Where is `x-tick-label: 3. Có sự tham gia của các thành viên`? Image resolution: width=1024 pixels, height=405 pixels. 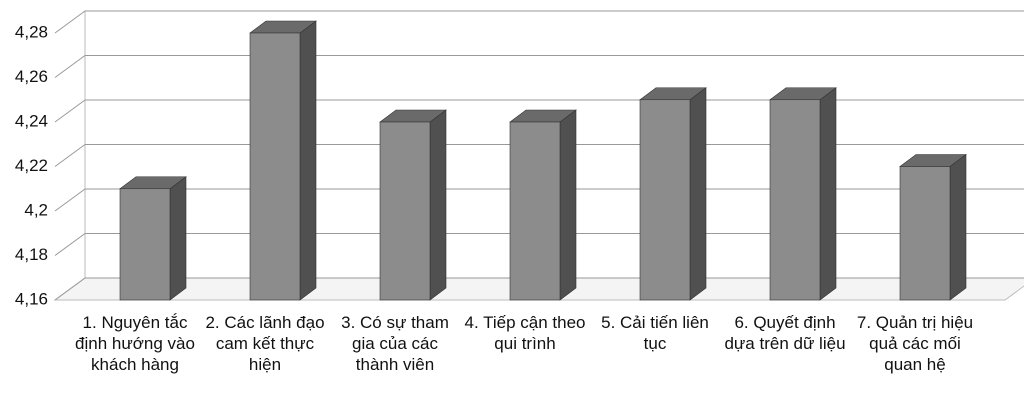 x-tick-label: 3. Có sự tham gia của các thành viên is located at coordinates (395, 343).